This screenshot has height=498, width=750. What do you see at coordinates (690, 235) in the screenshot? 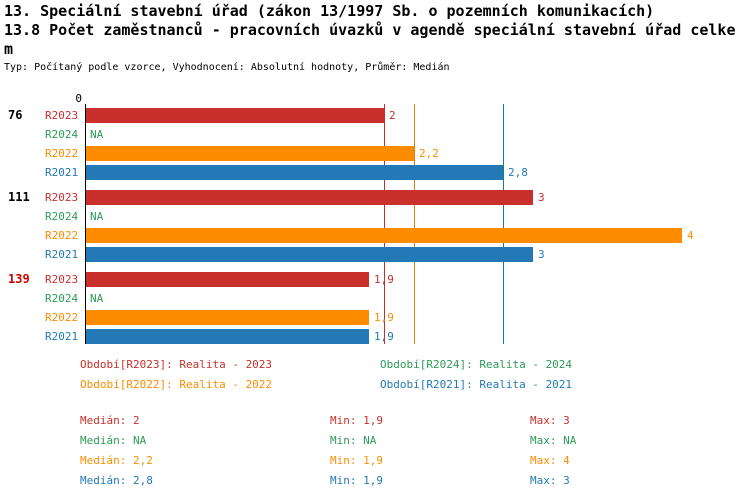
I see `value-label-r2022: 4` at bounding box center [690, 235].